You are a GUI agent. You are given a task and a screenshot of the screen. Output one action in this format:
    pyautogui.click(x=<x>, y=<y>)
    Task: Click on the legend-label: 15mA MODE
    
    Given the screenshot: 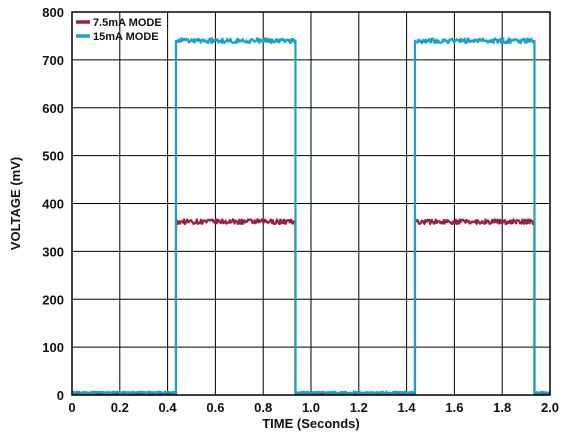 What is the action you would take?
    pyautogui.click(x=126, y=37)
    